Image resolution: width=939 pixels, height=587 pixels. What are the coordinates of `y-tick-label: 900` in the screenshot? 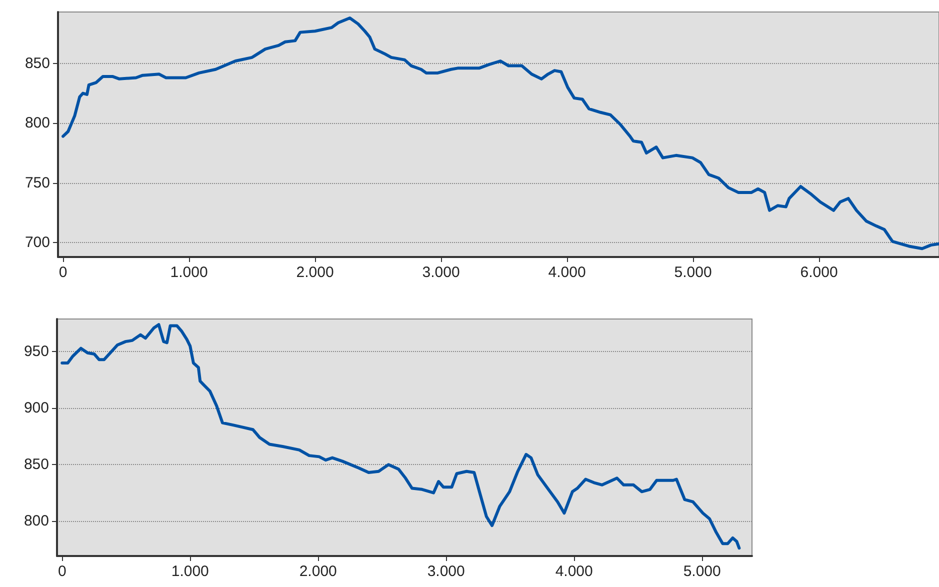 It's located at (36, 408).